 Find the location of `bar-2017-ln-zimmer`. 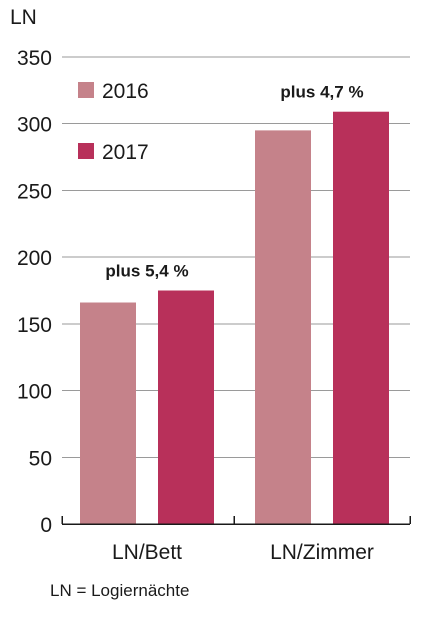

bar-2017-ln-zimmer is located at coordinates (361, 317).